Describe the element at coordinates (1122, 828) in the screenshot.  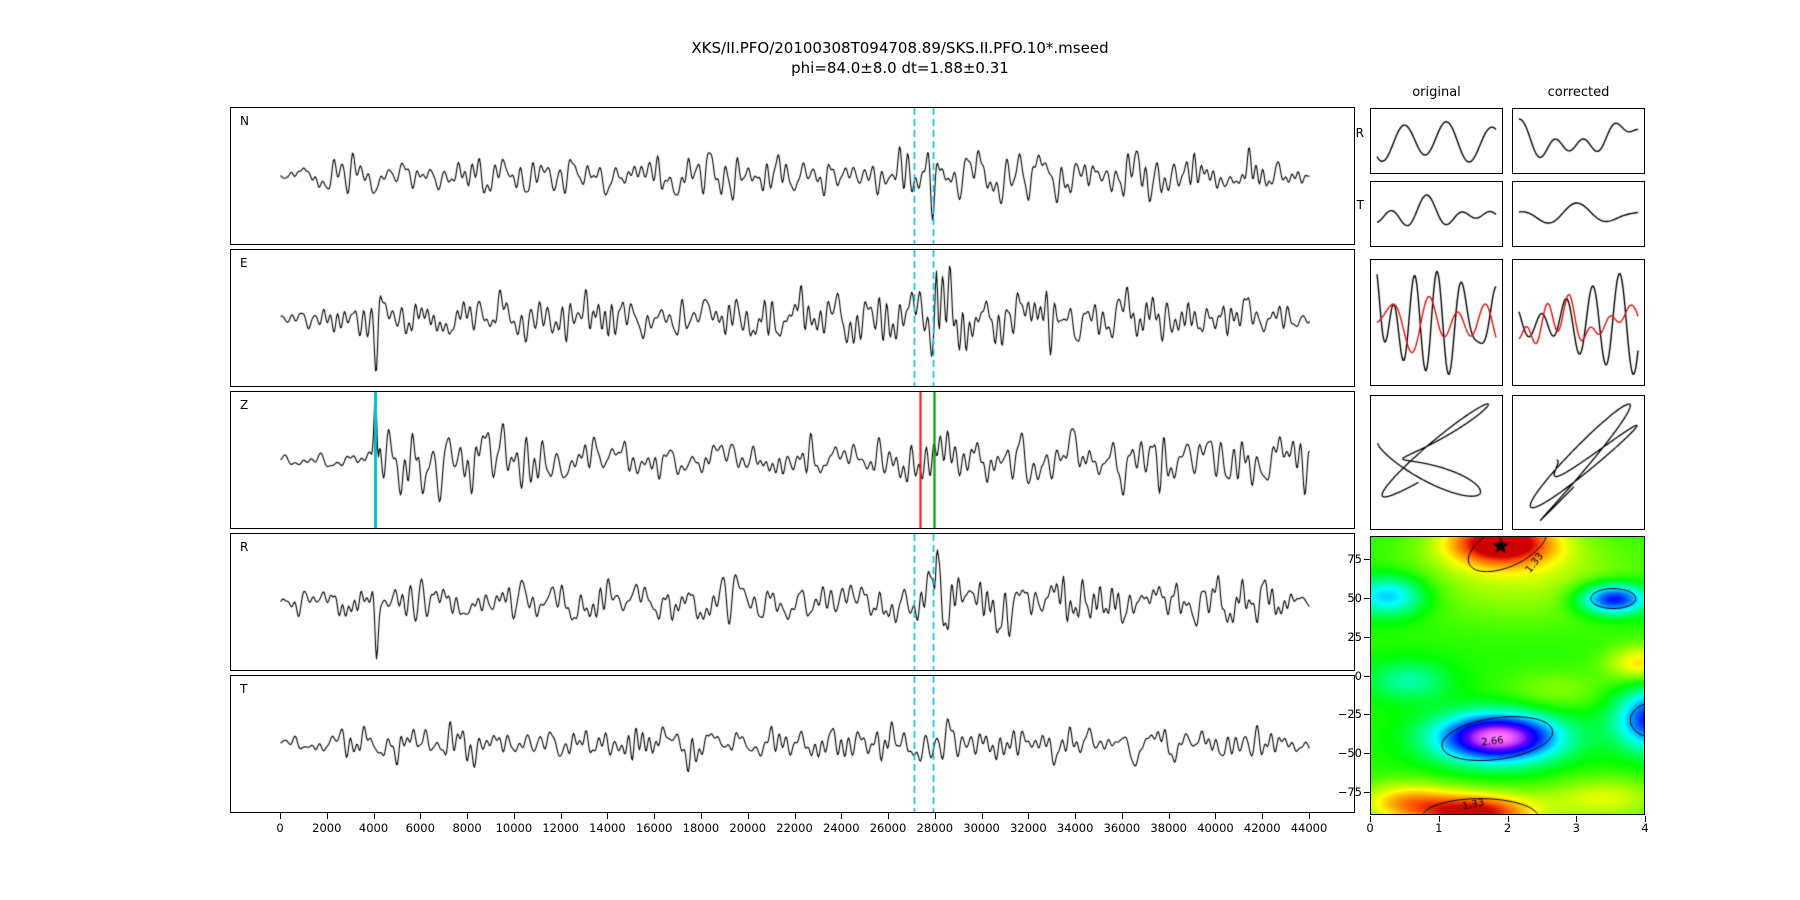
I see `x-tick-label: 36000` at that location.